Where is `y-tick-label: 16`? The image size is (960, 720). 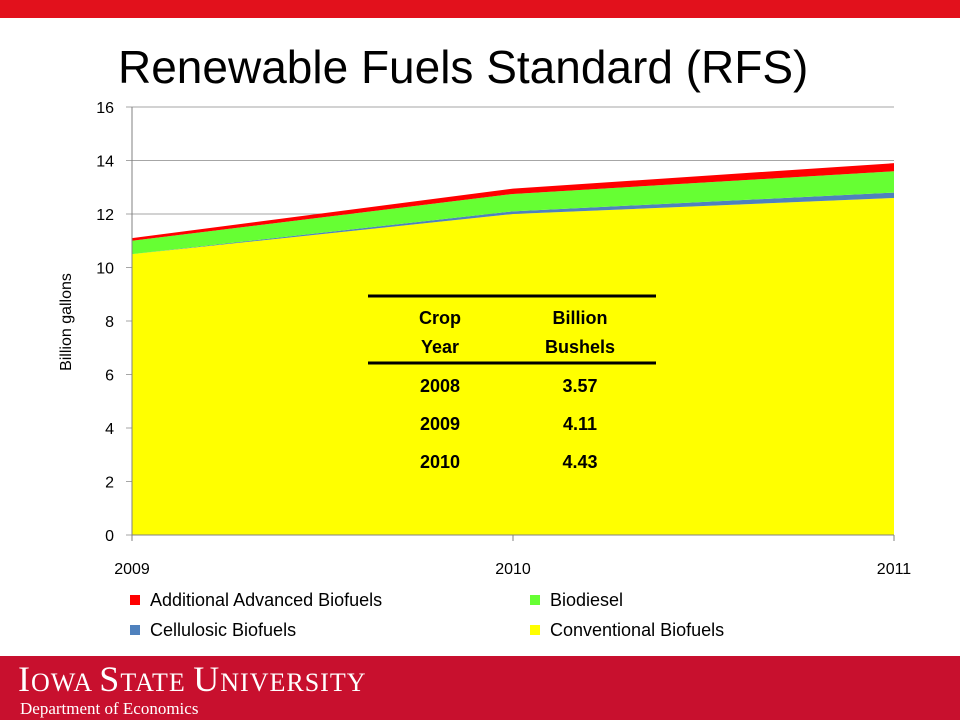 y-tick-label: 16 is located at coordinates (105, 108).